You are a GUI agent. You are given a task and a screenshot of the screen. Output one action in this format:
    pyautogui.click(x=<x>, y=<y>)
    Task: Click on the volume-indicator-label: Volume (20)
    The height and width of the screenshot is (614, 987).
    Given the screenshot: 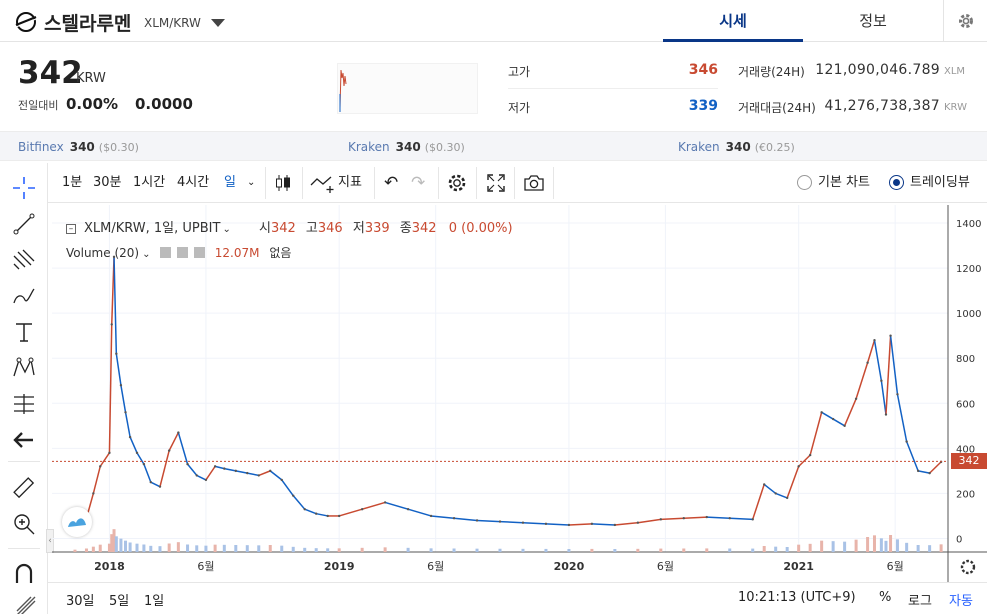 What is the action you would take?
    pyautogui.click(x=103, y=253)
    